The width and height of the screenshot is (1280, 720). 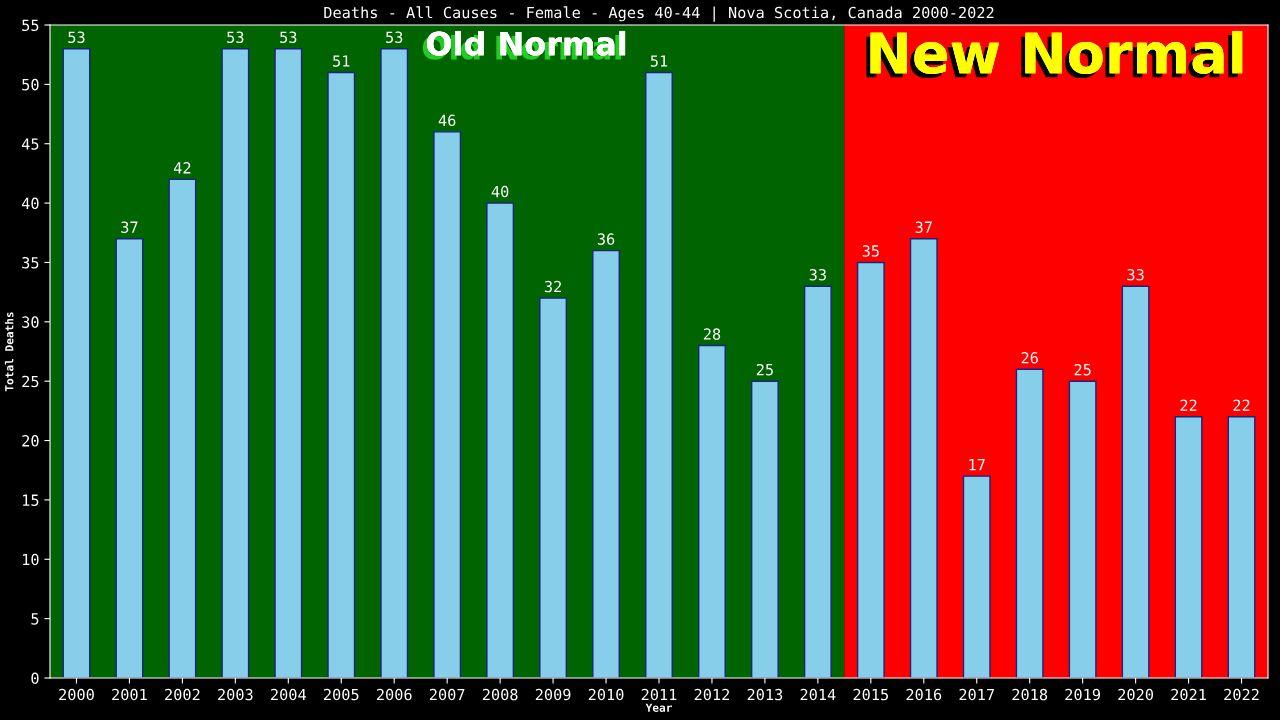 What do you see at coordinates (977, 465) in the screenshot?
I see `data-label: 17` at bounding box center [977, 465].